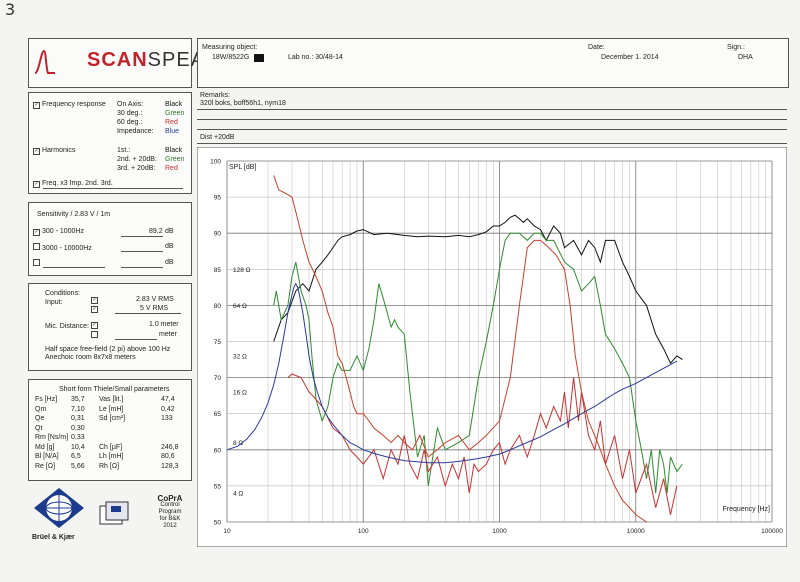  I want to click on ts-cell: 128,3, so click(170, 466).